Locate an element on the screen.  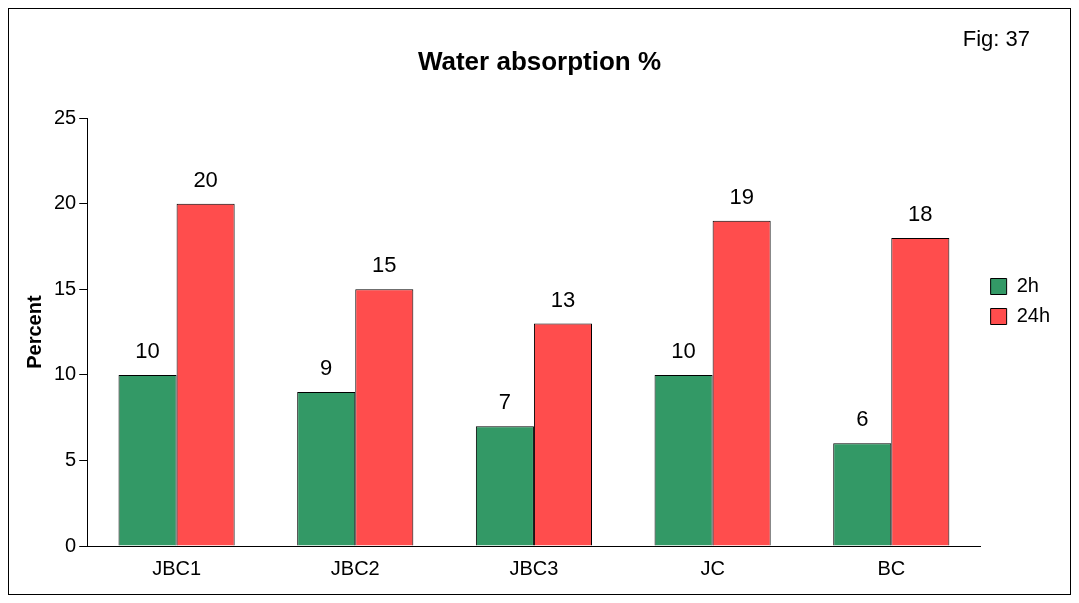
x-tick-label: BC is located at coordinates (891, 567).